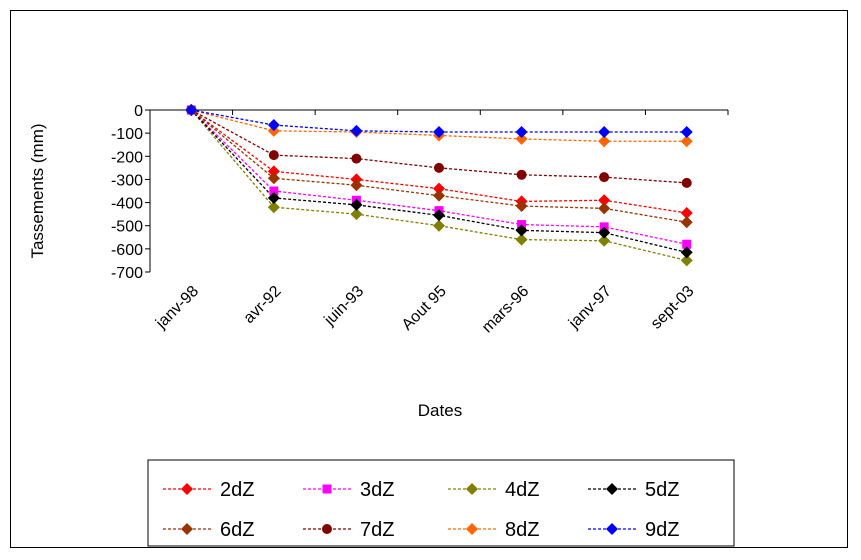 This screenshot has height=560, width=861. What do you see at coordinates (127, 157) in the screenshot?
I see `y-tick-label: -200` at bounding box center [127, 157].